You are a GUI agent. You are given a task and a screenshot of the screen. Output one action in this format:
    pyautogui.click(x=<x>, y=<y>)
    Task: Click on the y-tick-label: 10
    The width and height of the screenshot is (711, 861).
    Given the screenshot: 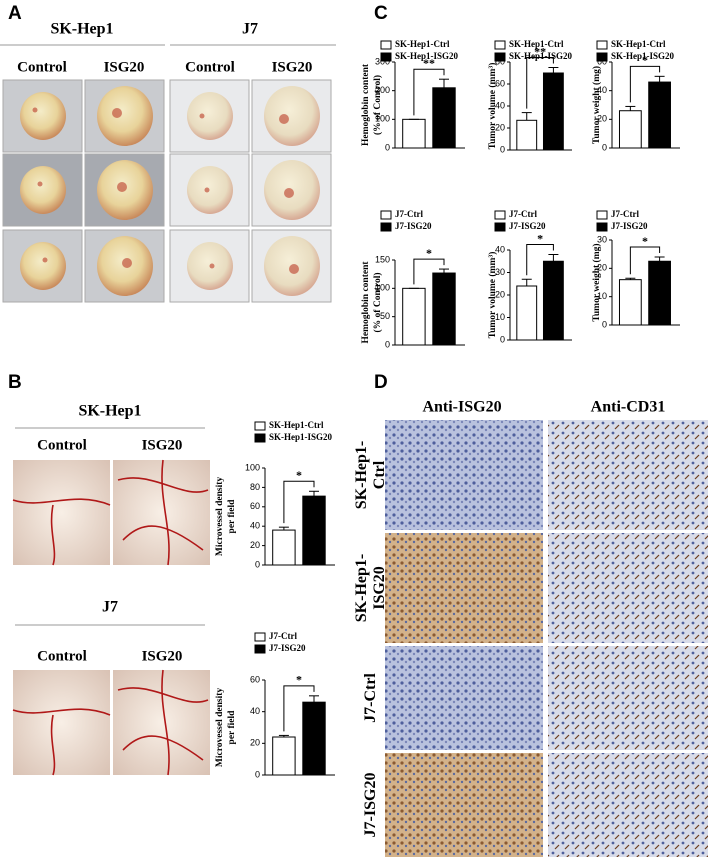 What is the action you would take?
    pyautogui.click(x=602, y=296)
    